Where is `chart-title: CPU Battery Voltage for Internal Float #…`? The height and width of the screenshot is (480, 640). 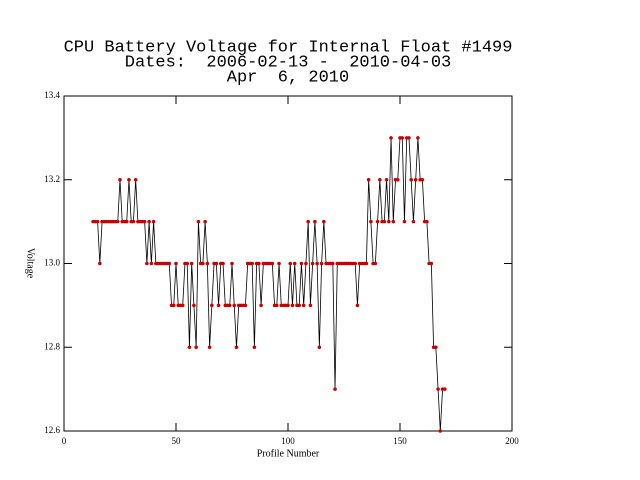 chart-title: CPU Battery Voltage for Internal Float #… is located at coordinates (288, 47).